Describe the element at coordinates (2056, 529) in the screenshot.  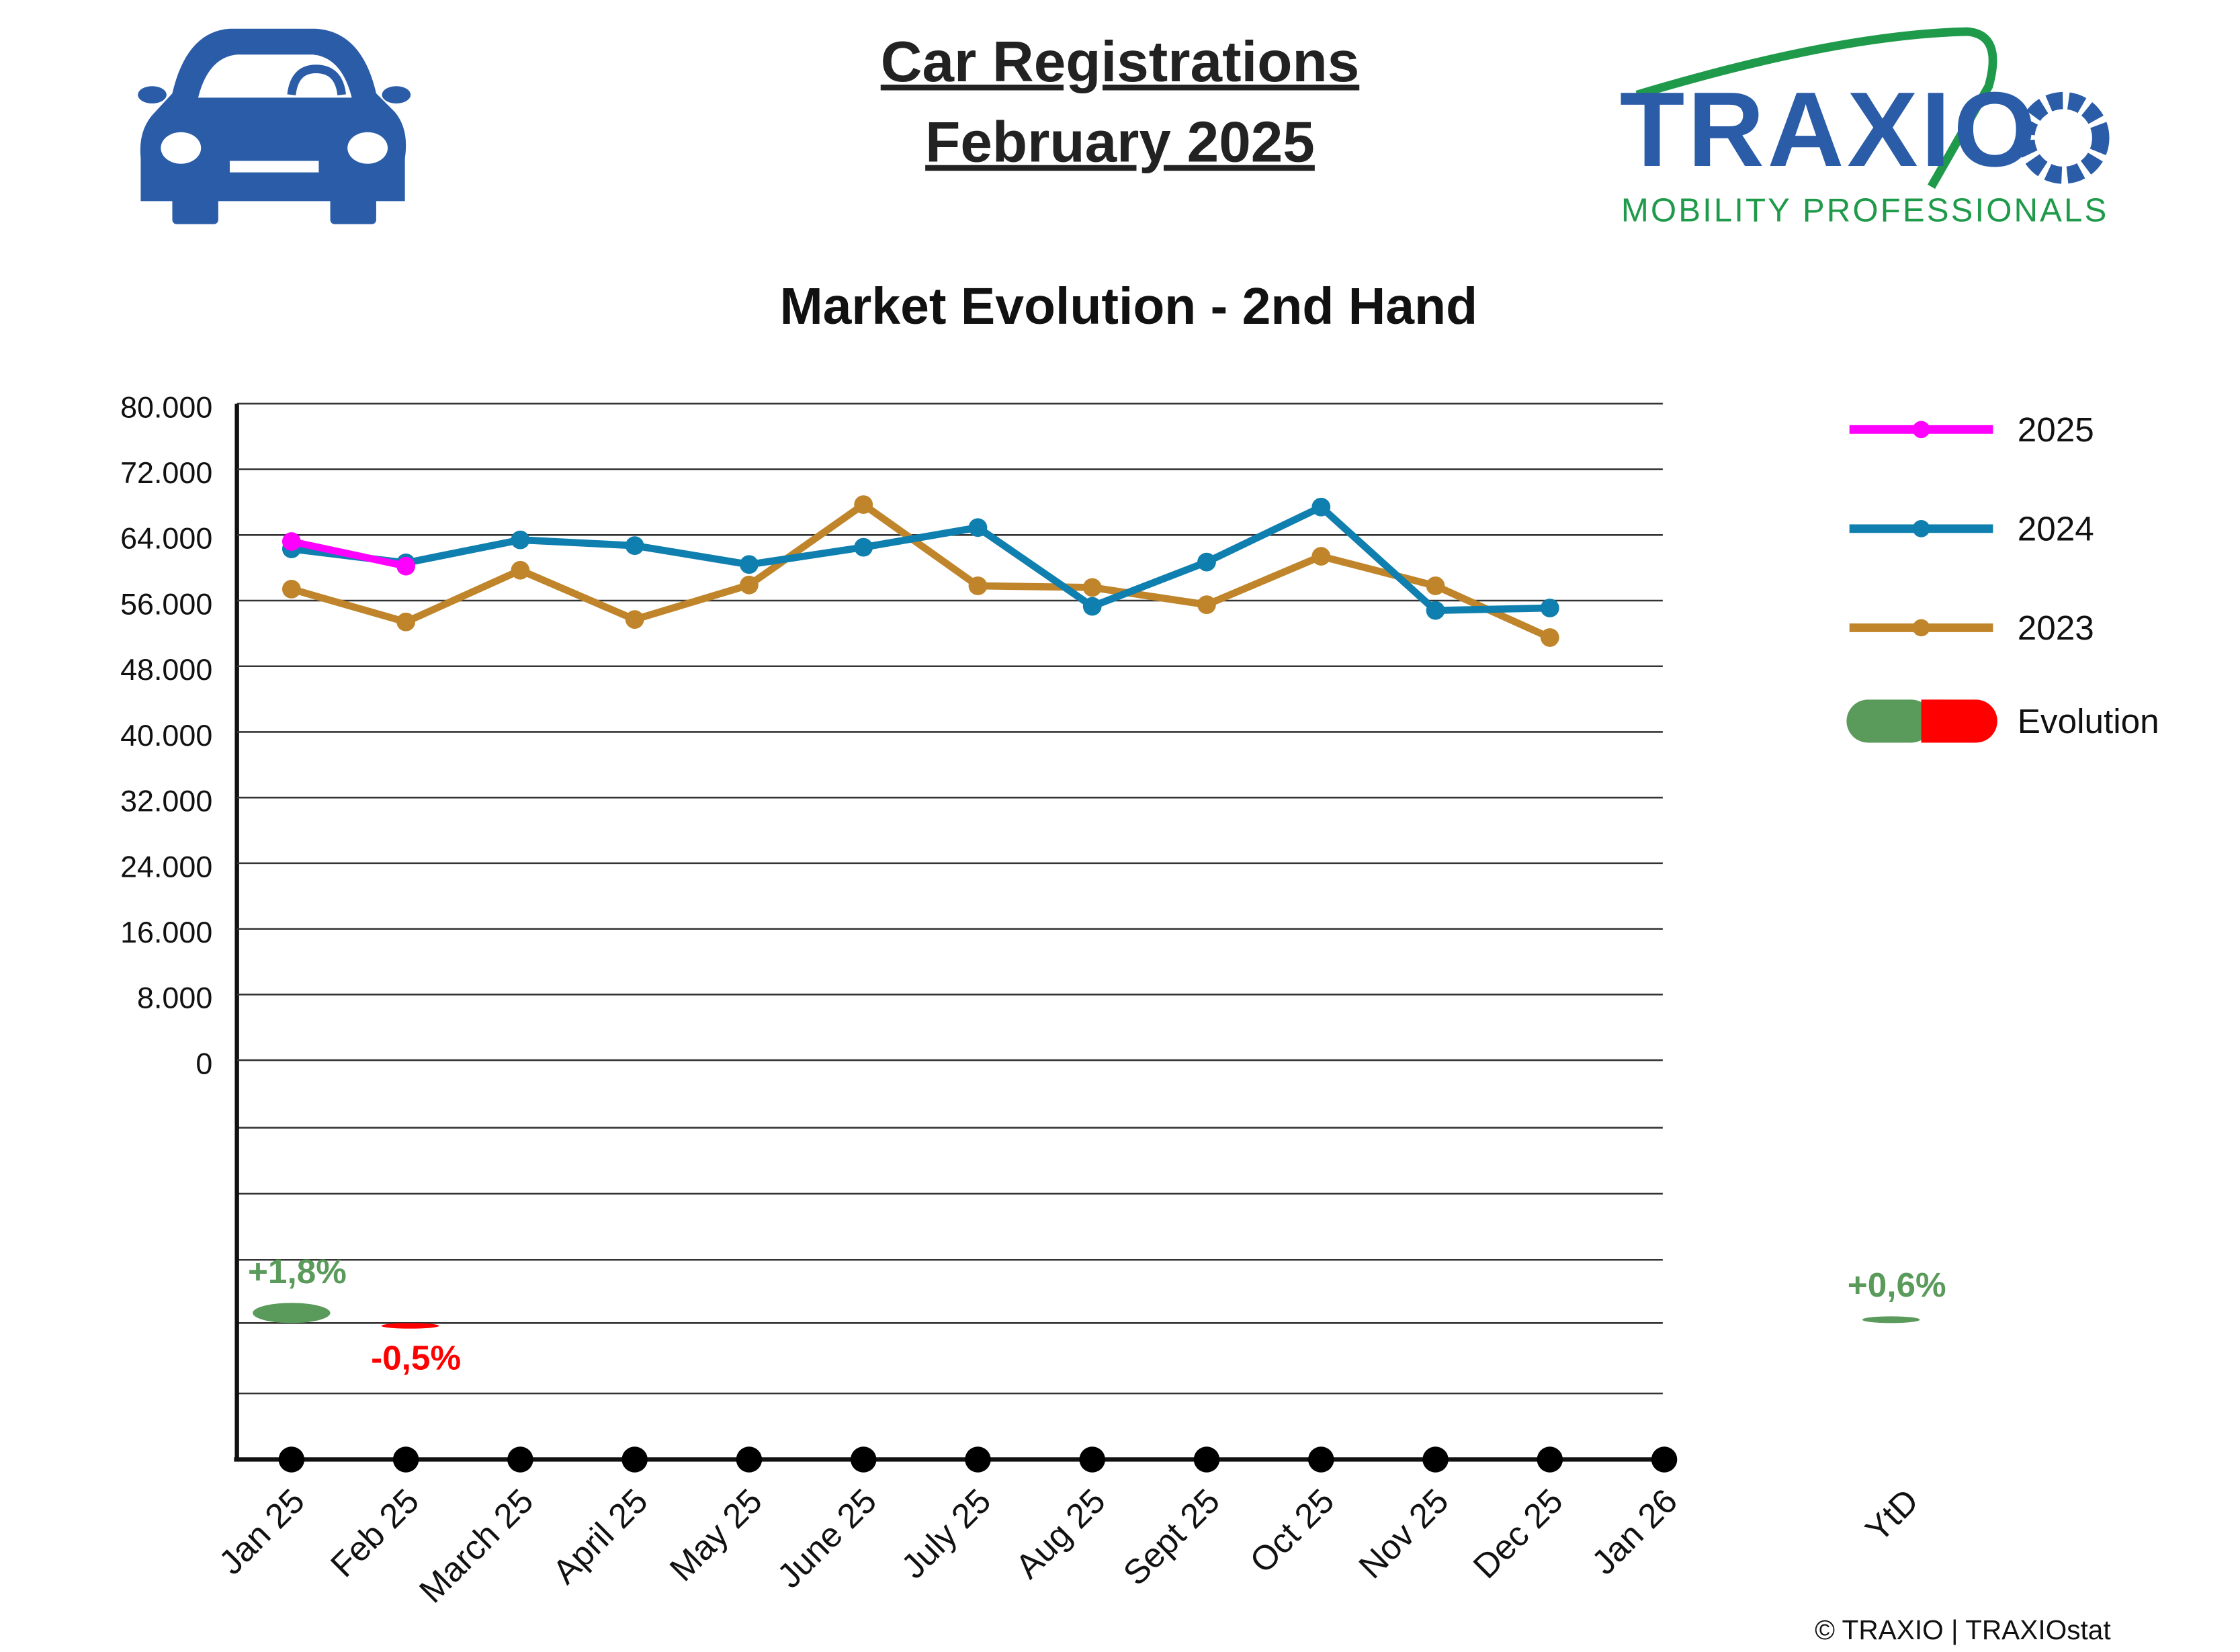
I see `legend-label: 2024` at that location.